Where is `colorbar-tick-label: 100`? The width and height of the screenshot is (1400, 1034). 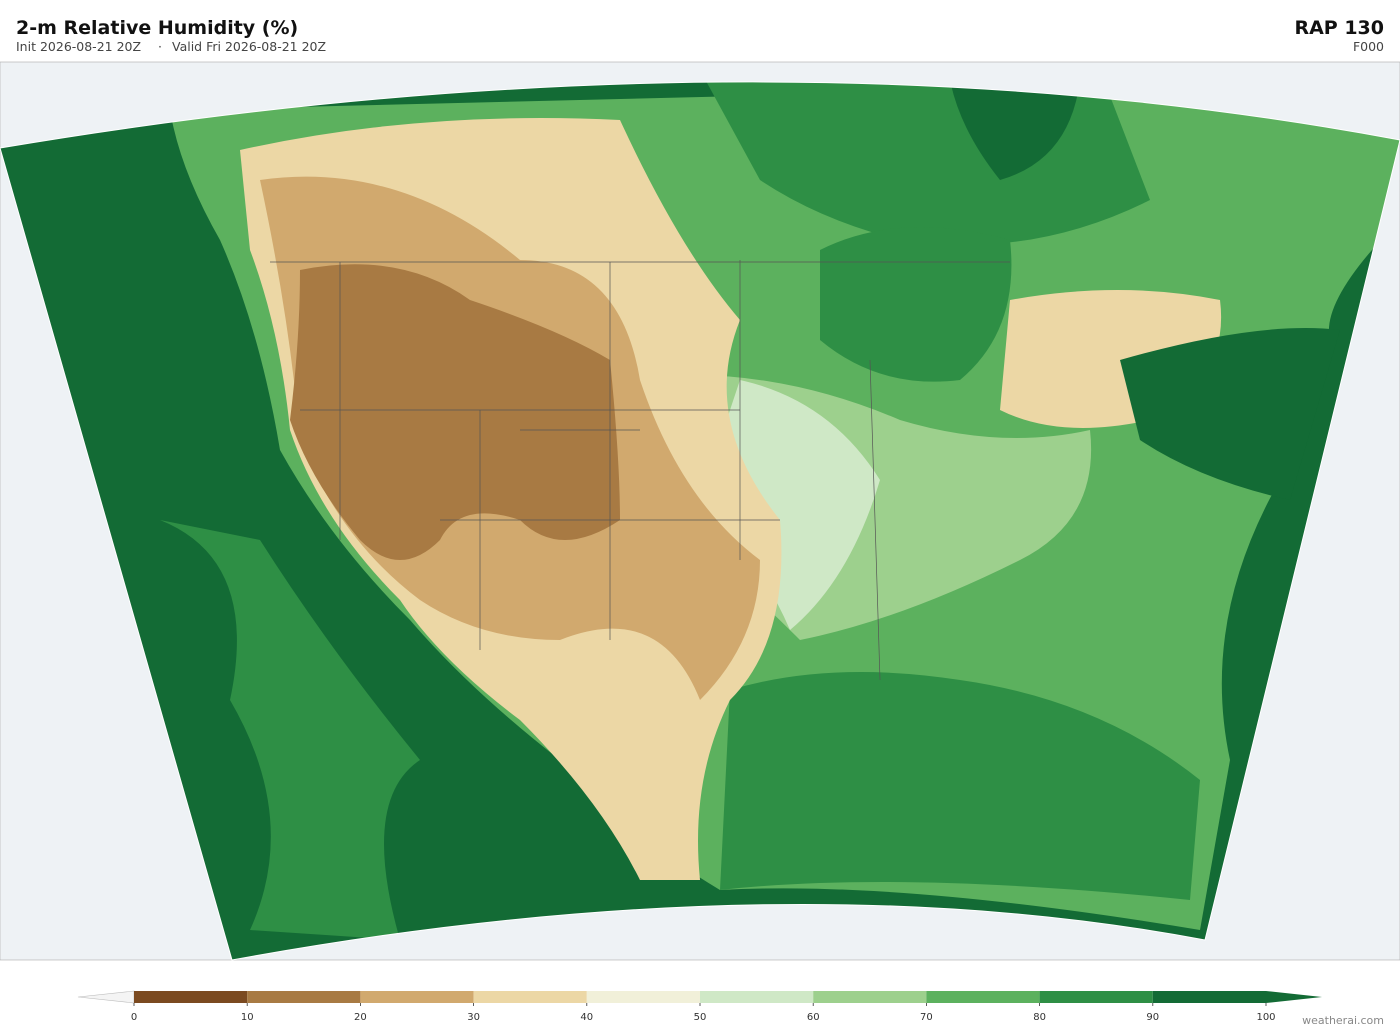
colorbar-tick-label: 100 is located at coordinates (1265, 1017).